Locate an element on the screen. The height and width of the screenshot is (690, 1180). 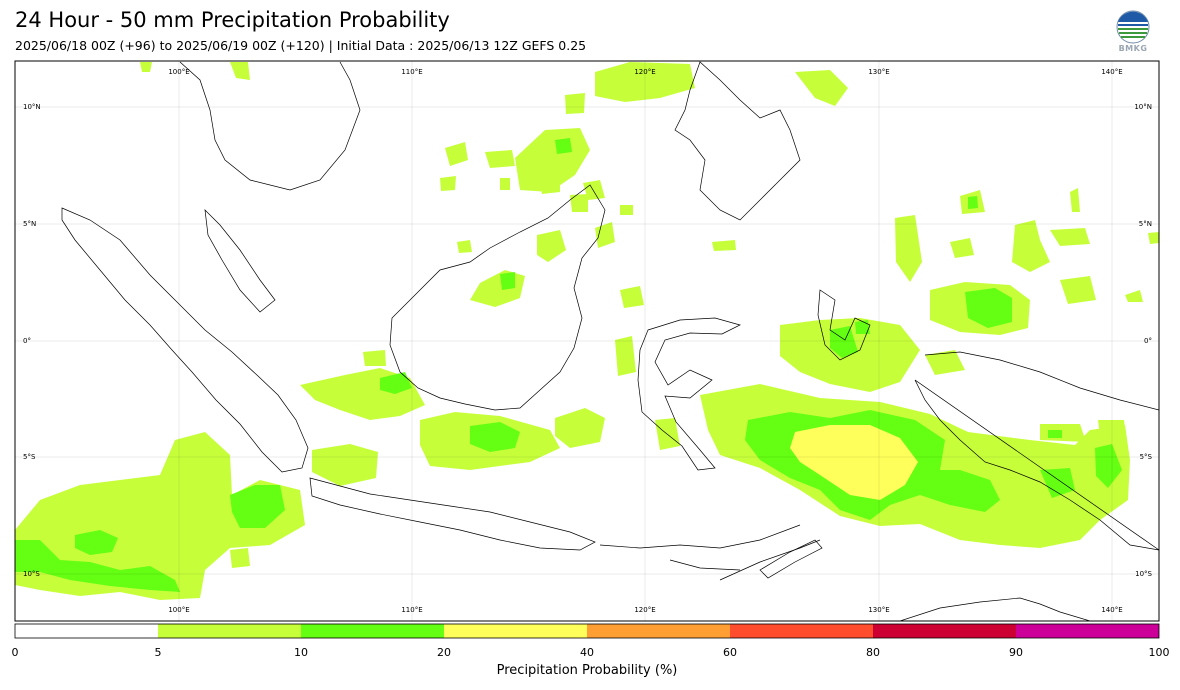
lon-label-120e-bottom: 120°E is located at coordinates (644, 610).